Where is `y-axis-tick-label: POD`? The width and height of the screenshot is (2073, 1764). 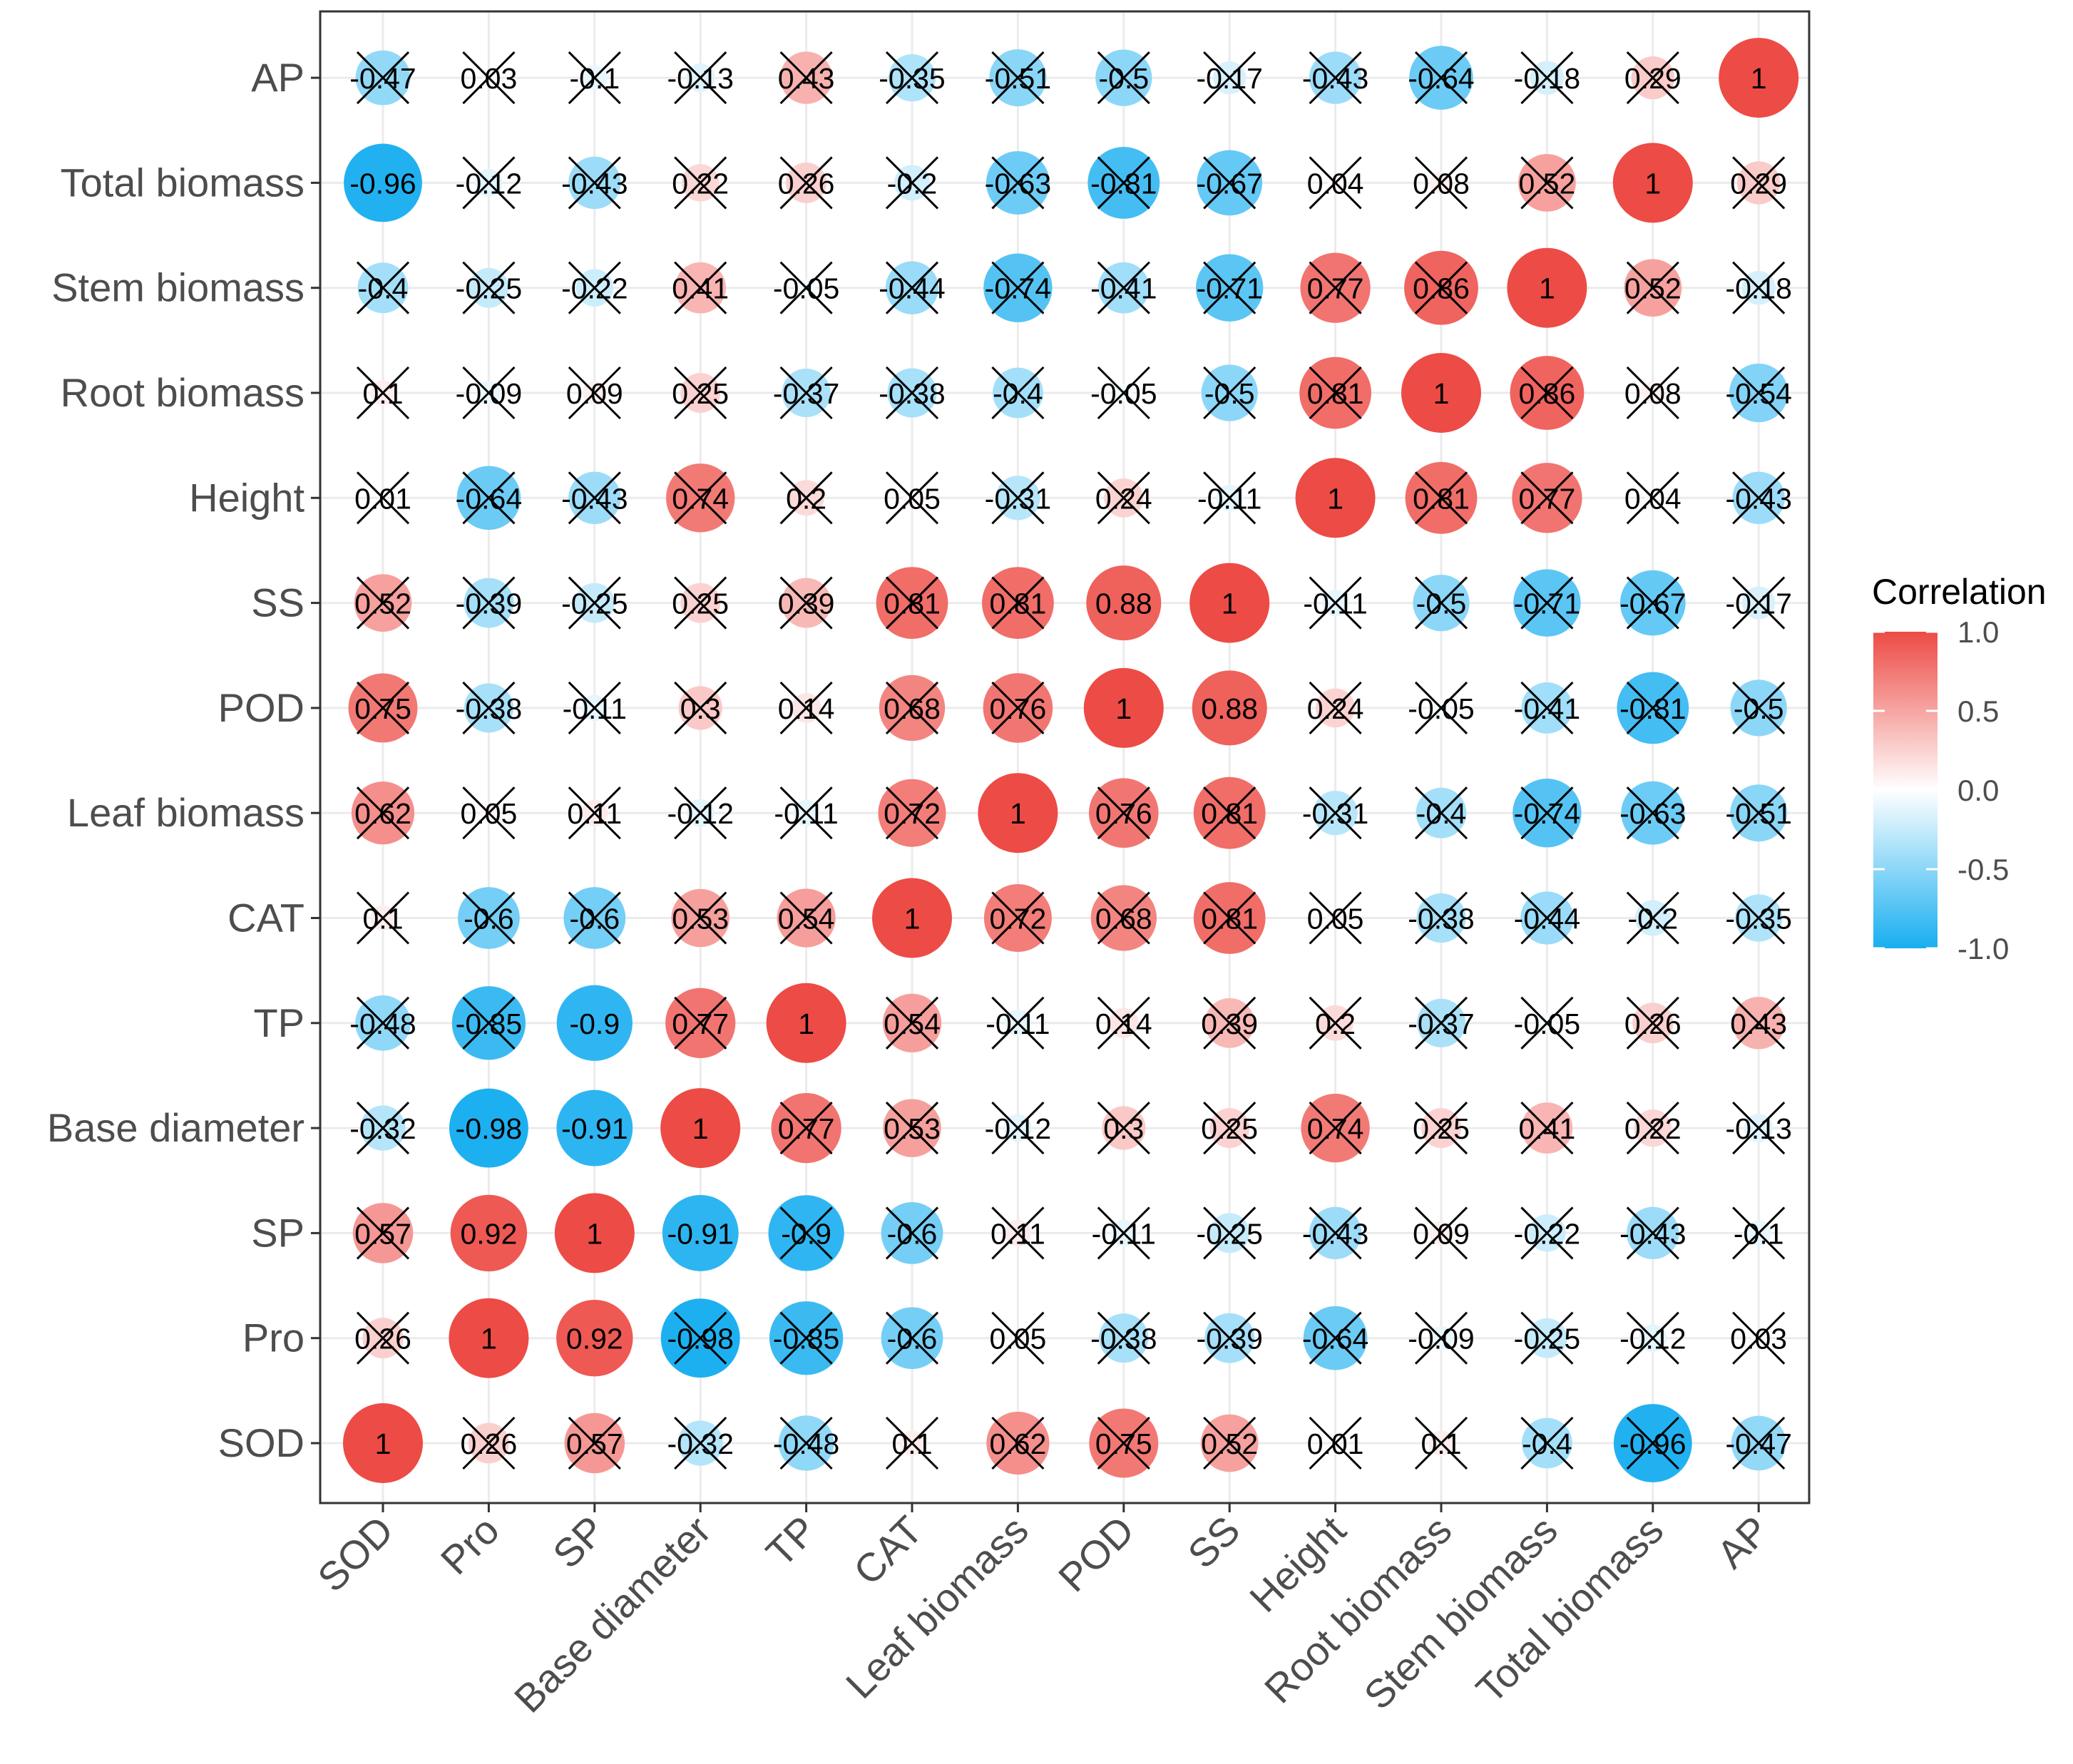 y-axis-tick-label: POD is located at coordinates (261, 707).